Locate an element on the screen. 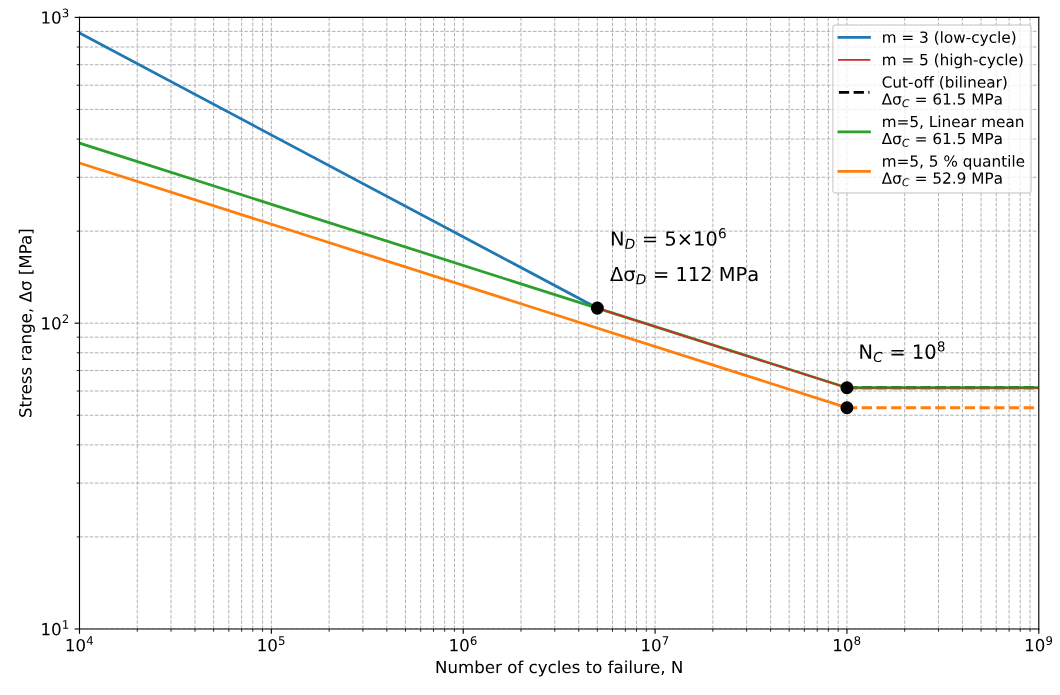 The width and height of the screenshot is (1060, 695). x-tick-label: 10$^{4}$ is located at coordinates (79, 644).